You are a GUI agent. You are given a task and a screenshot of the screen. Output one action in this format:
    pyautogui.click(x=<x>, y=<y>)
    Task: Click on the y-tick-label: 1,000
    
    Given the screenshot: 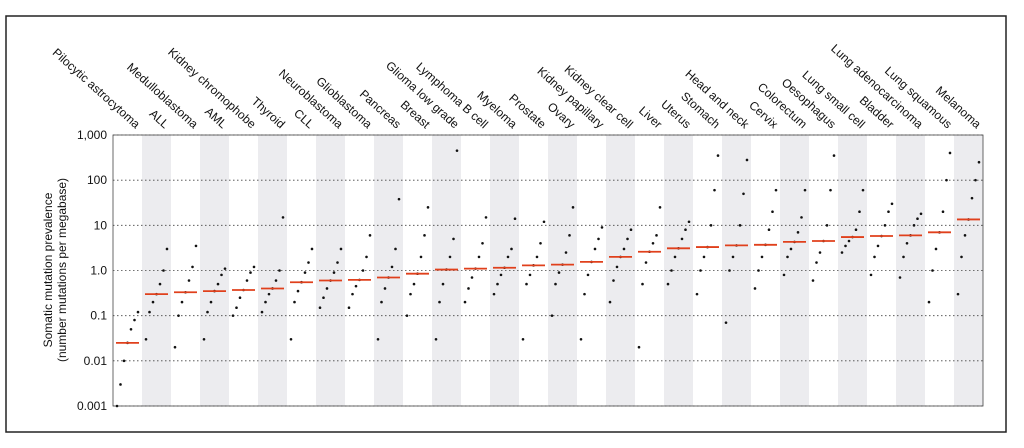 What is the action you would take?
    pyautogui.click(x=92, y=135)
    